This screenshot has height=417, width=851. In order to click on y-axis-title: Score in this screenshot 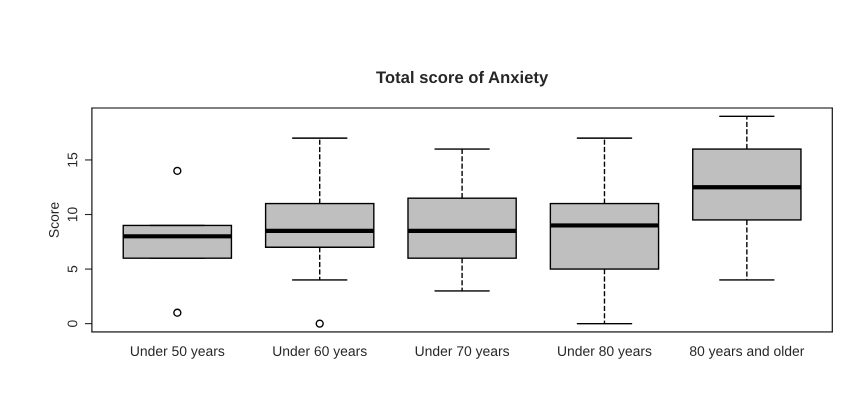, I will do `click(54, 220)`.